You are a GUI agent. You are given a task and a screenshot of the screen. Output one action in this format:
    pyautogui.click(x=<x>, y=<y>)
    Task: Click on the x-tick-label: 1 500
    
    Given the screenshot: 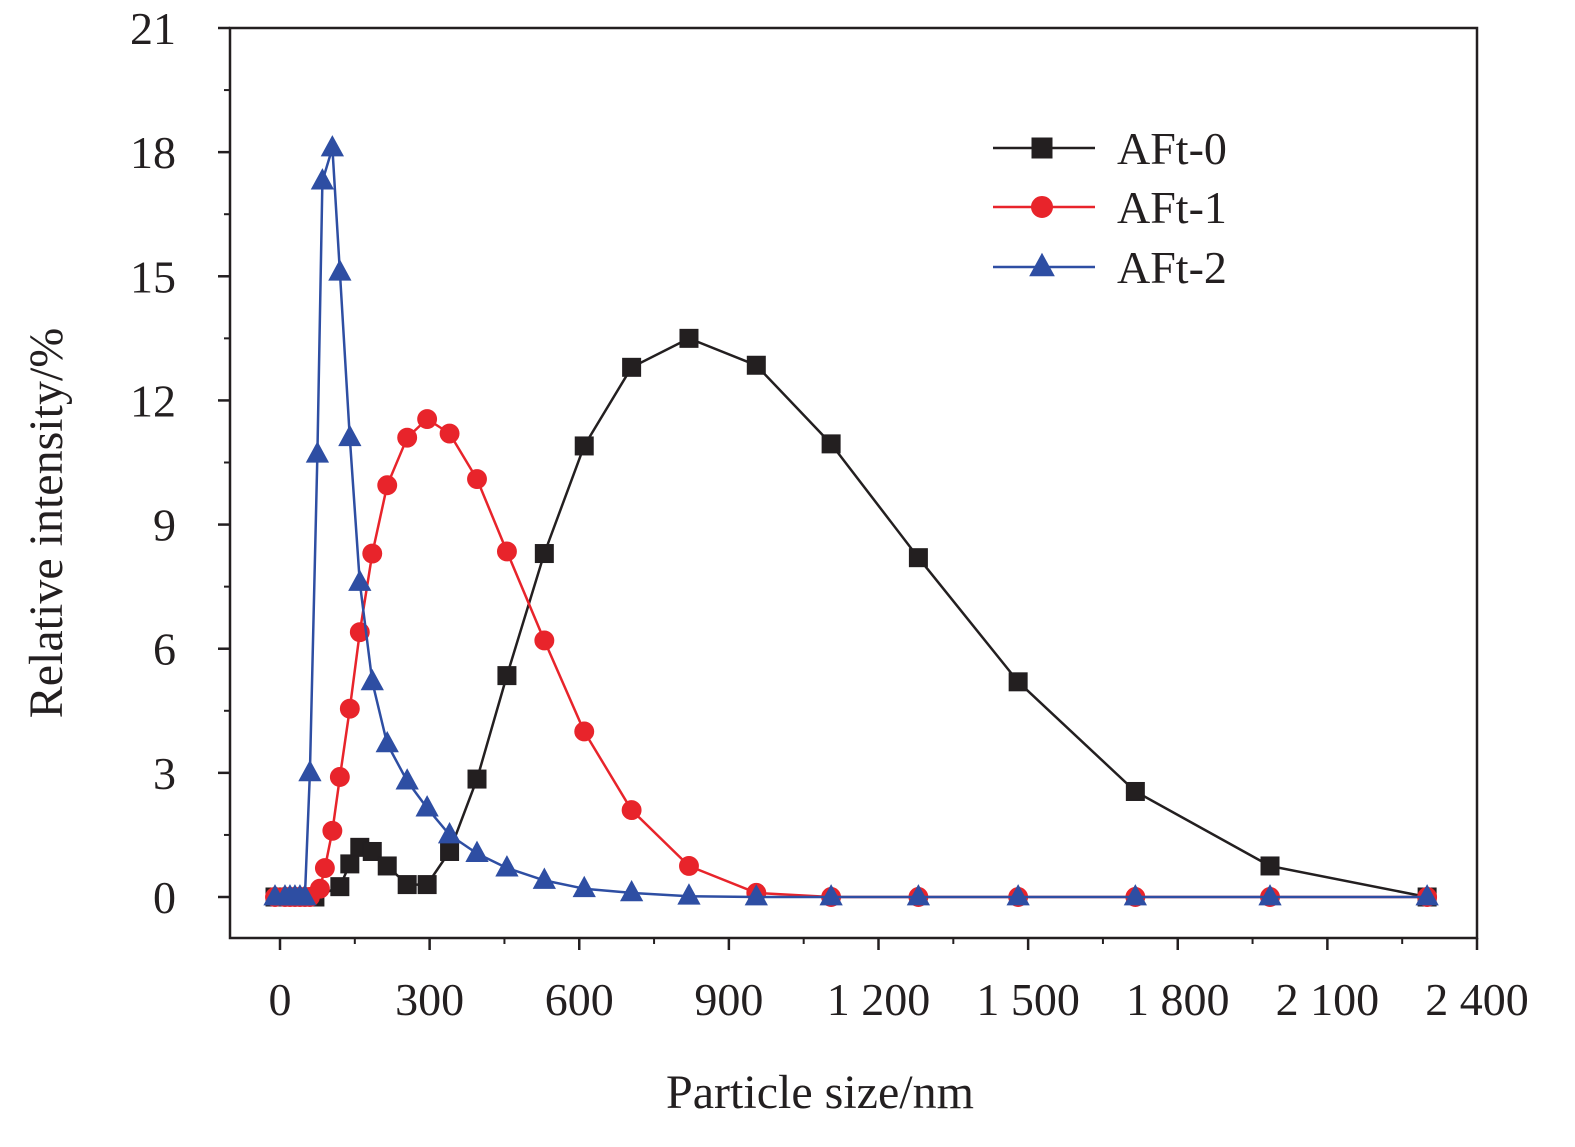 What is the action you would take?
    pyautogui.click(x=1028, y=999)
    